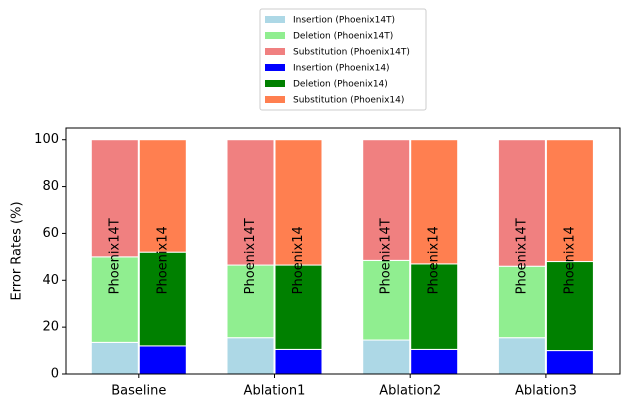  I want to click on legend-box, so click(343, 59).